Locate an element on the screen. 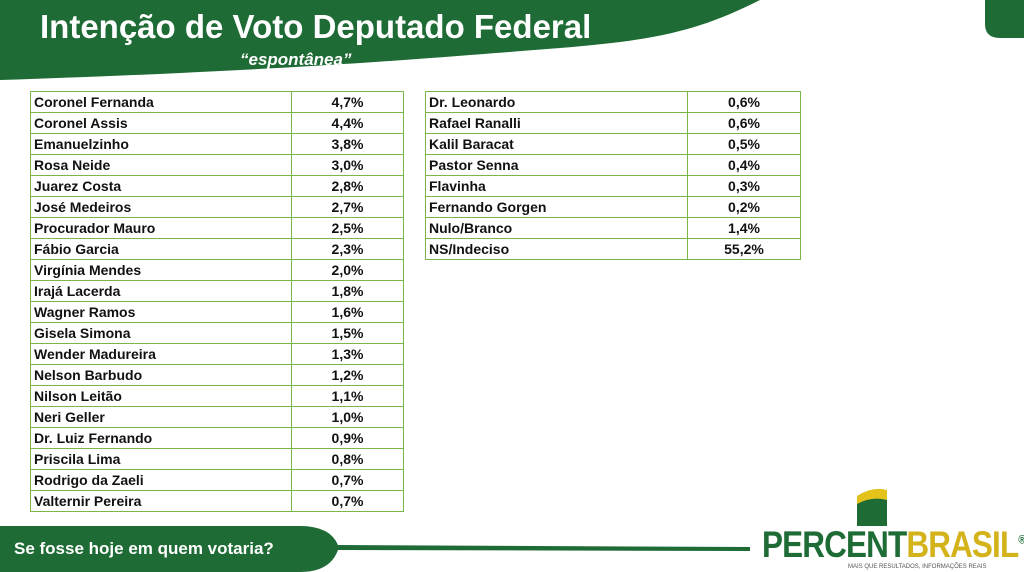  logo-icon-top is located at coordinates (872, 496).